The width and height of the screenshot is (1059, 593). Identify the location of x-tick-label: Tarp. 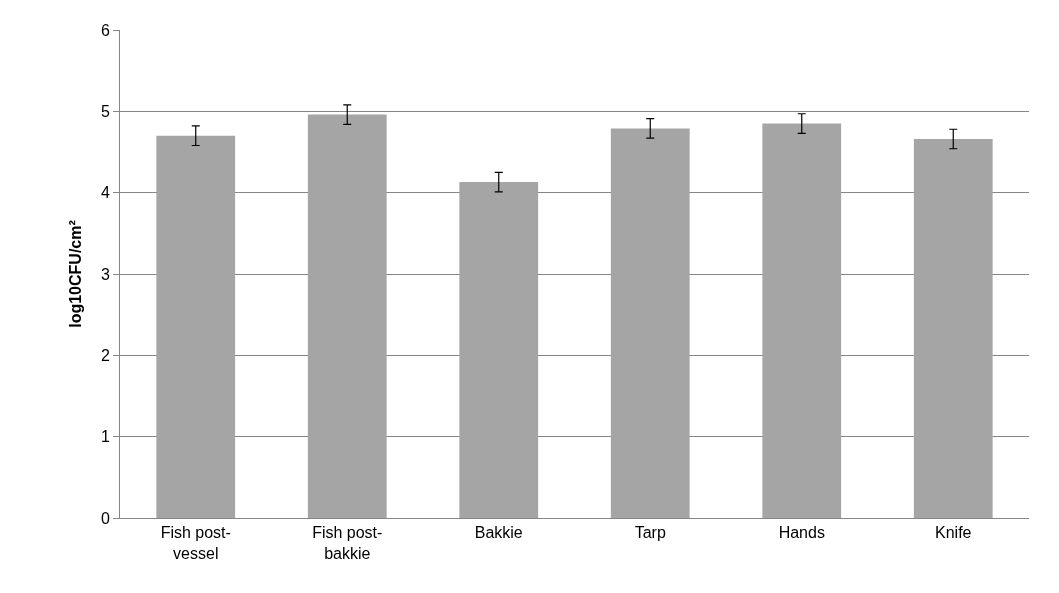
(650, 533).